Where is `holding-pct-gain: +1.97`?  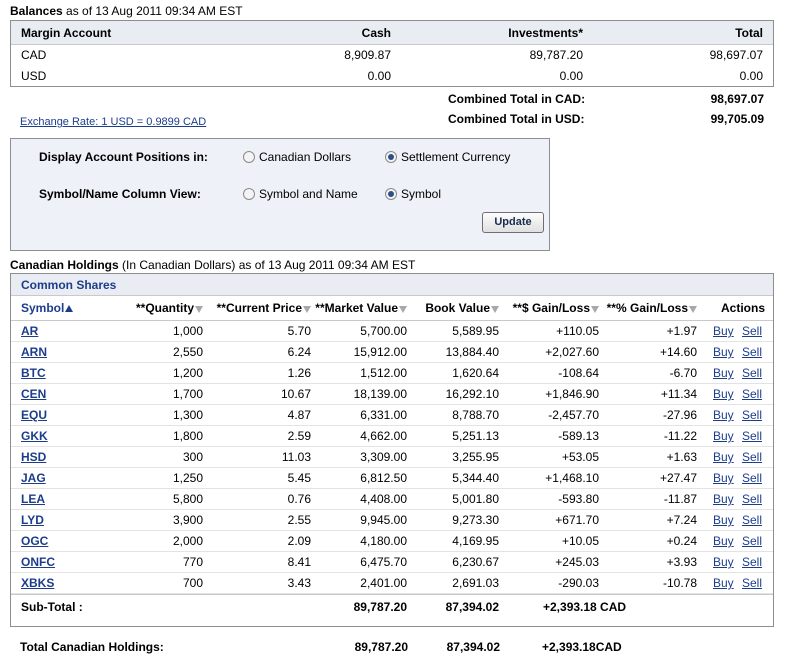 holding-pct-gain: +1.97 is located at coordinates (681, 331).